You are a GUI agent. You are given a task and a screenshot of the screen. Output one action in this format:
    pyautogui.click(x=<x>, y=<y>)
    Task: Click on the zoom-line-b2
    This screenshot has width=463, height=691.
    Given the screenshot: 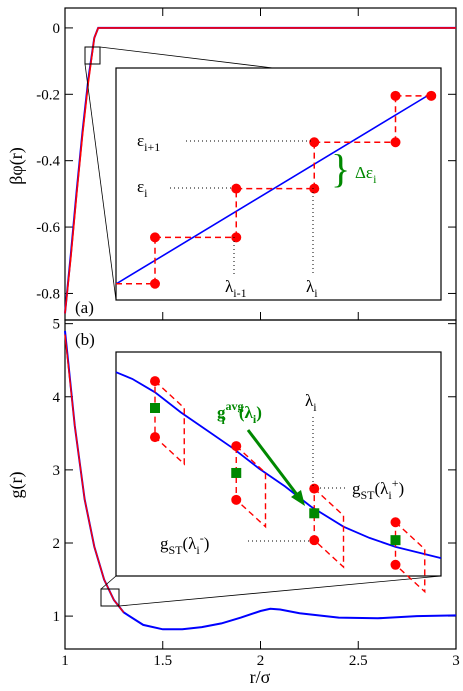 What is the action you would take?
    pyautogui.click(x=280, y=591)
    